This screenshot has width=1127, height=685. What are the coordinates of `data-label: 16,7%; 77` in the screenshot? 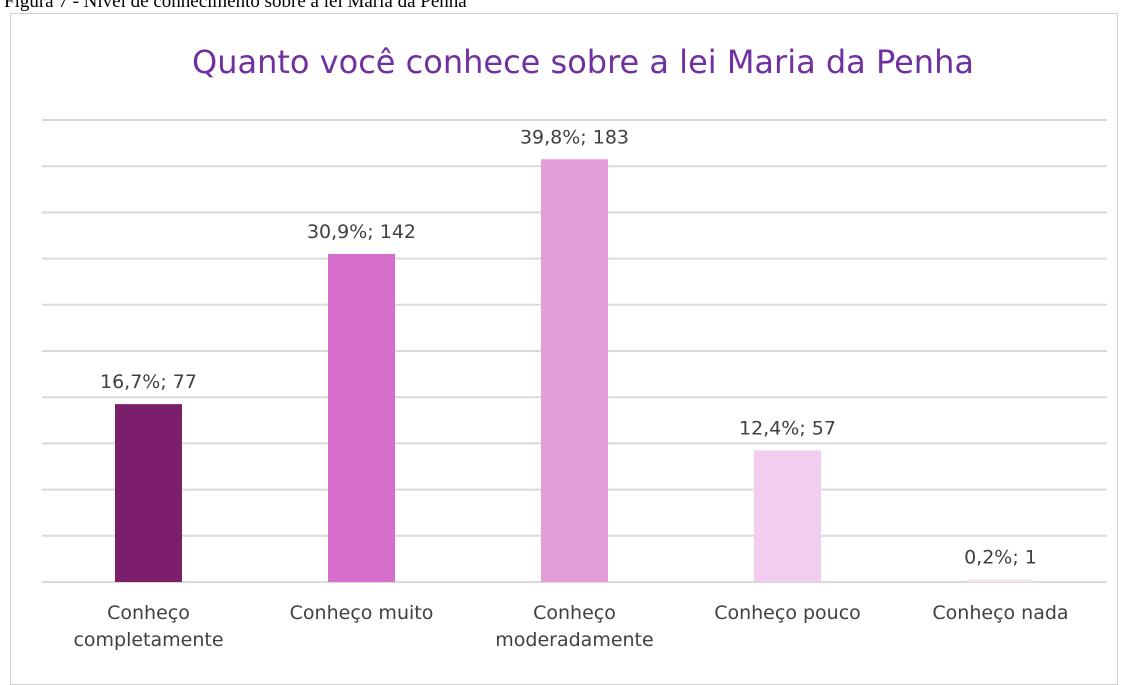 It's located at (148, 382).